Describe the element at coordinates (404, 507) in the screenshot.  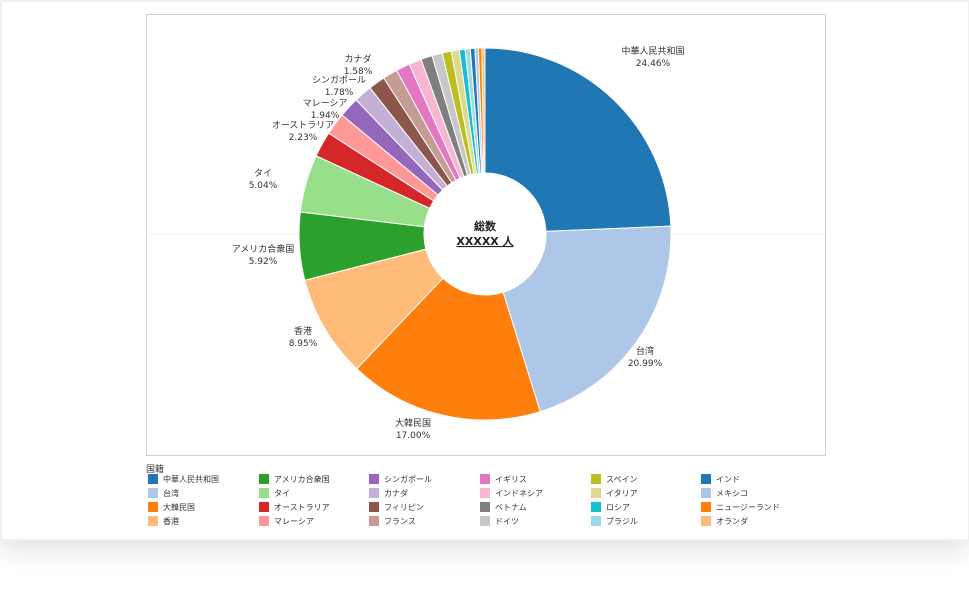
I see `legend-label: フィリピン` at that location.